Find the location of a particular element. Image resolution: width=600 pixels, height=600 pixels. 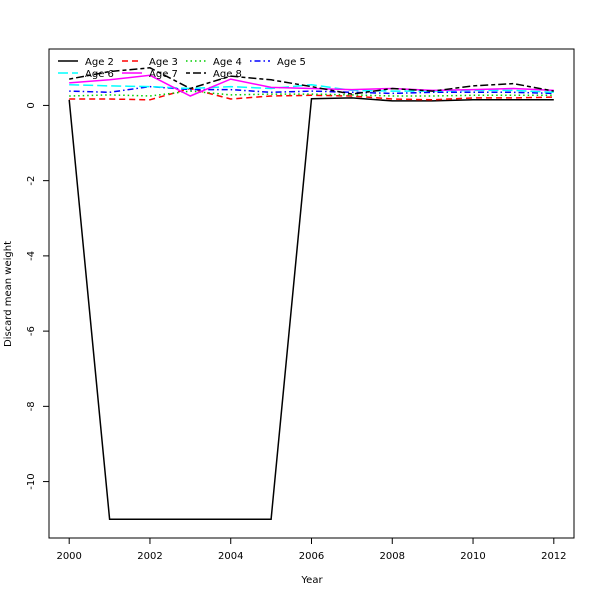

y-tick-label: -2 is located at coordinates (31, 181).